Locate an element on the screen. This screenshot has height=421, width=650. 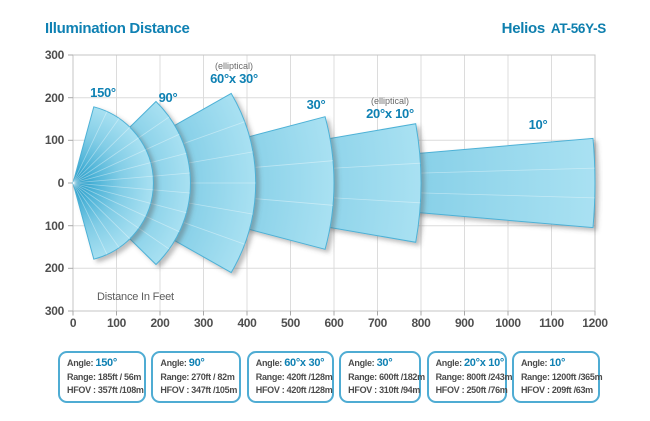
fan-label-60deg: (elliptical) 60°x 30° is located at coordinates (234, 74).